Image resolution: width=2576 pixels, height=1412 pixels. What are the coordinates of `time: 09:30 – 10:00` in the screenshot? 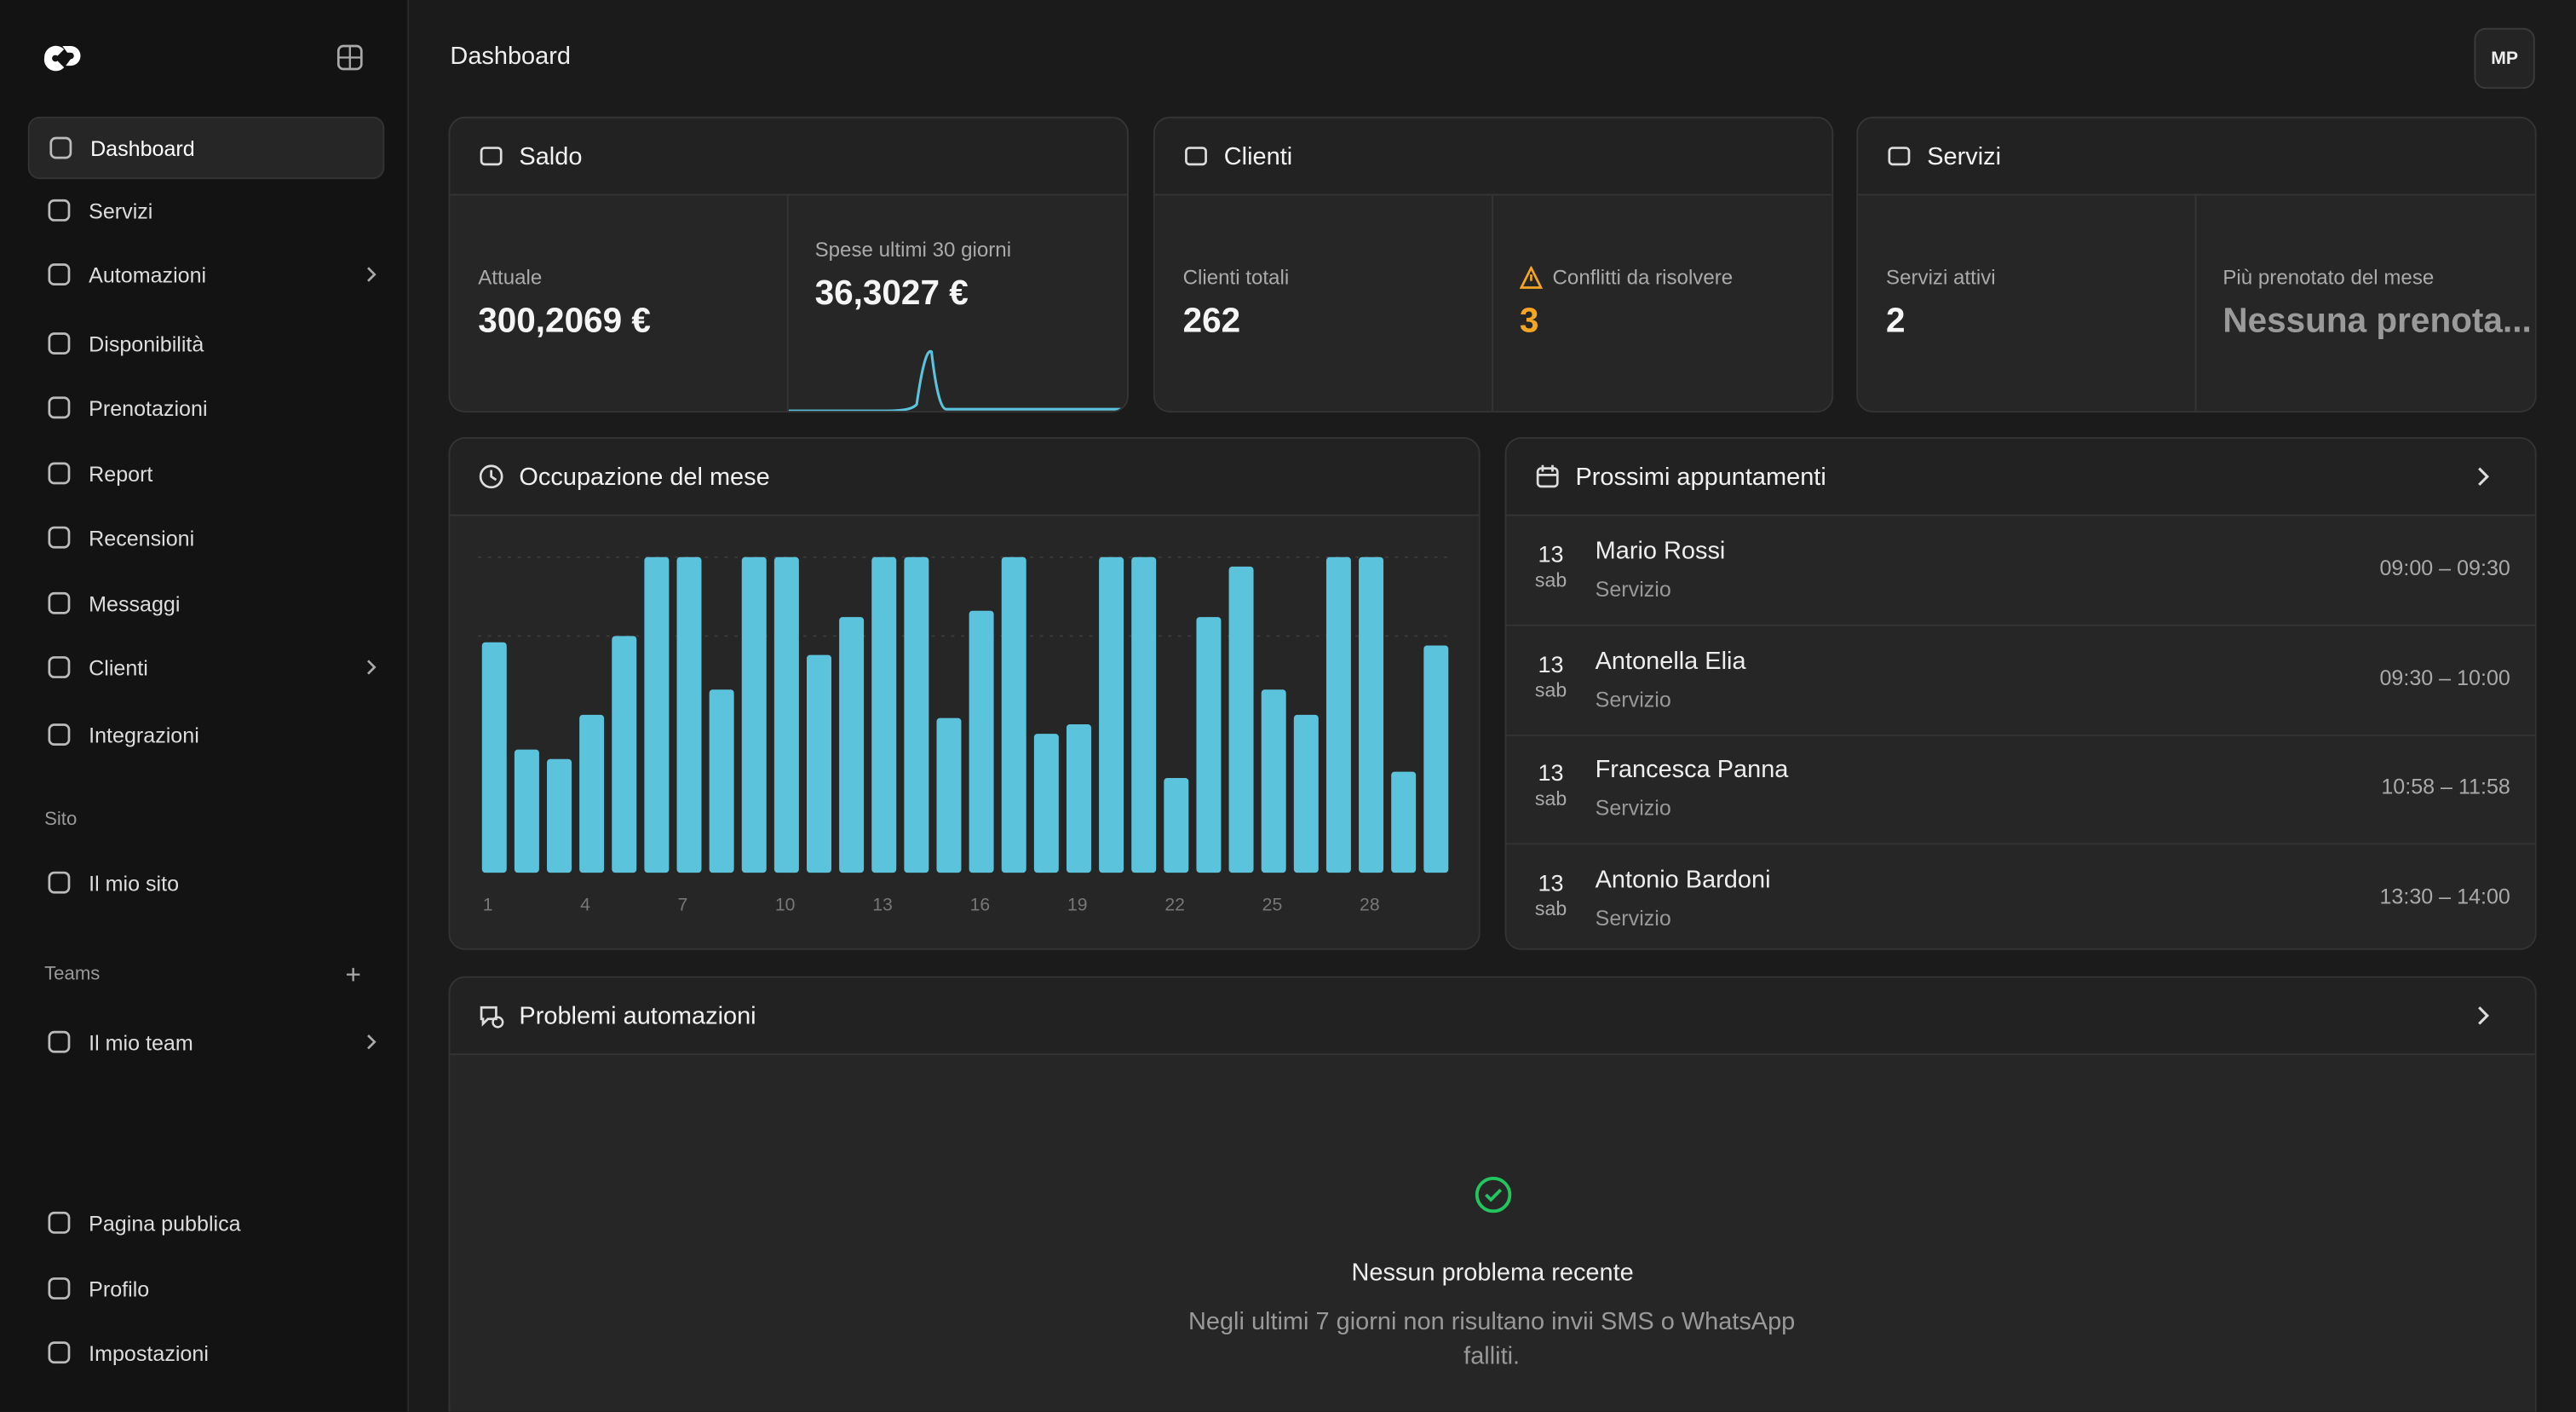 It's located at (2445, 677).